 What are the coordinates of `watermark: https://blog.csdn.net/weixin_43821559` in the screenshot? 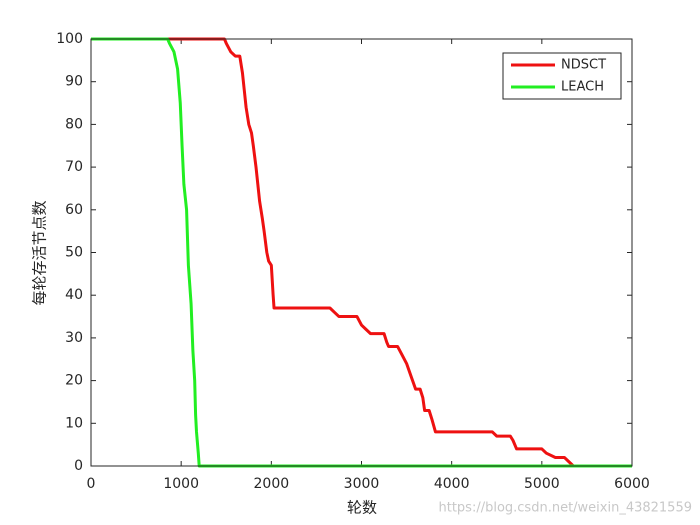 It's located at (565, 508).